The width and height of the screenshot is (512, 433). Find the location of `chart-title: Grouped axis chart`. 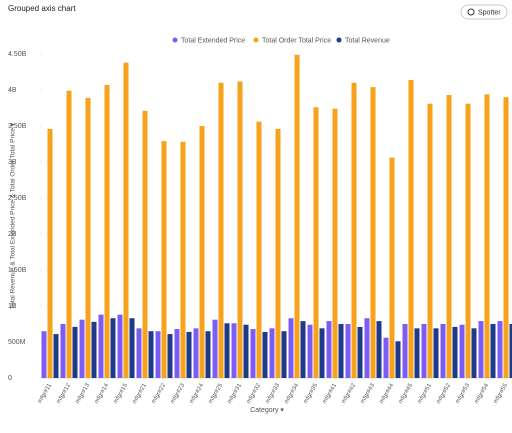

chart-title: Grouped axis chart is located at coordinates (42, 8).